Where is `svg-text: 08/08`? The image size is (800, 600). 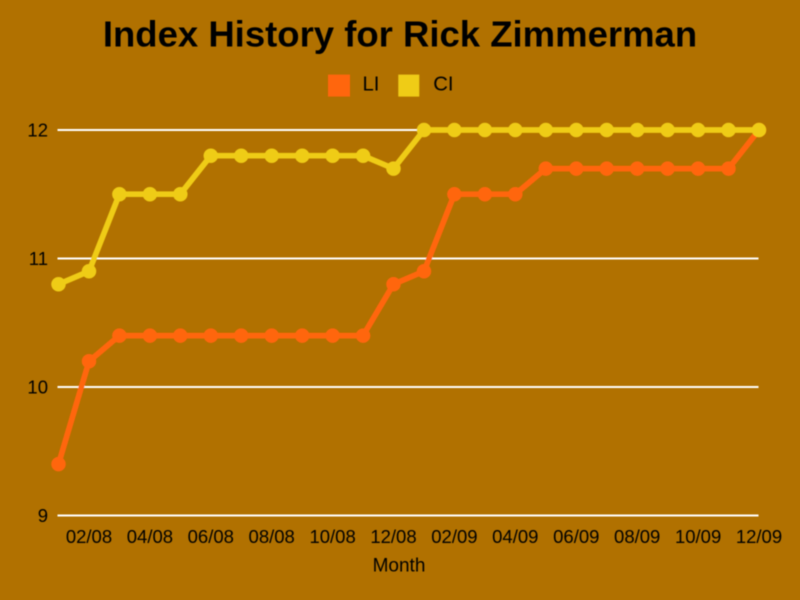
svg-text: 08/08 is located at coordinates (272, 536).